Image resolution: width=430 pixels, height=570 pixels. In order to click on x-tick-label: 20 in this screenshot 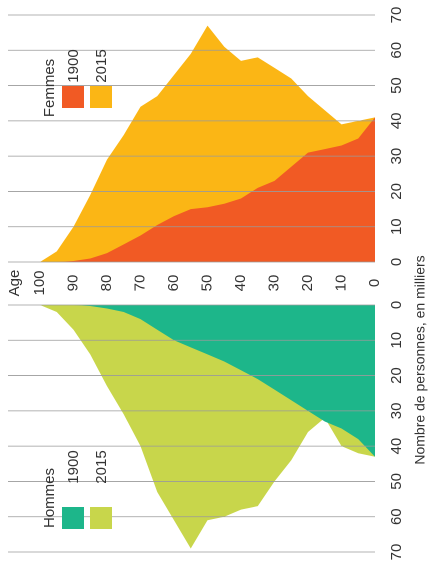, I will do `click(307, 283)`.